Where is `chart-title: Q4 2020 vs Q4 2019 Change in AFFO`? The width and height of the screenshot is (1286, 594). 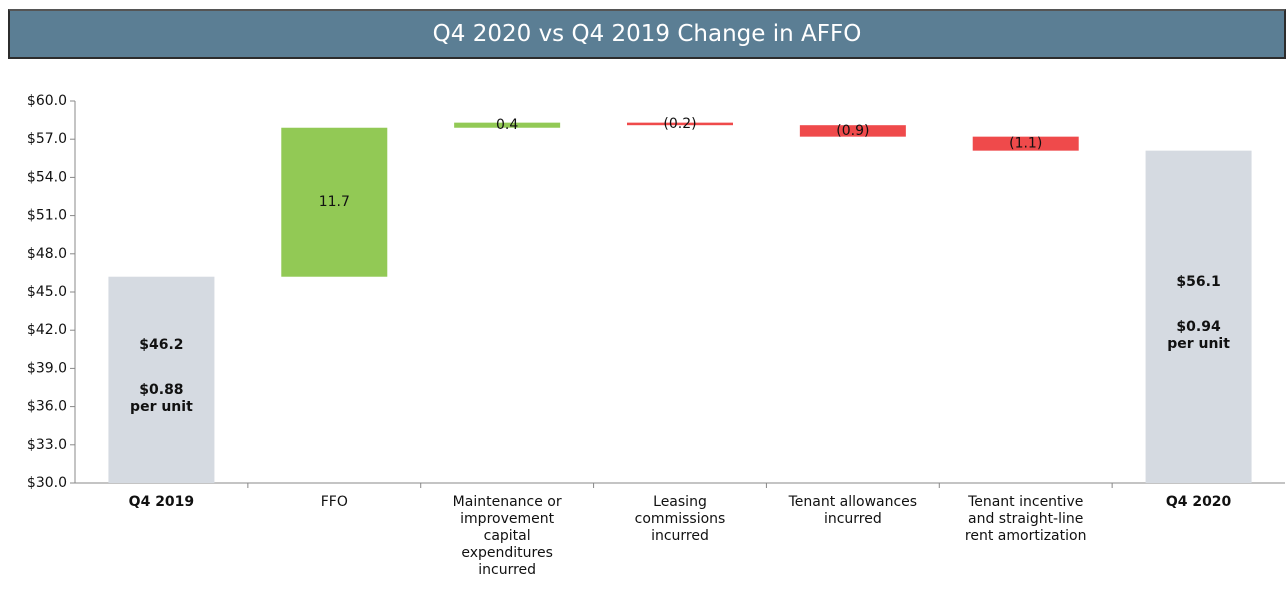
chart-title: Q4 2020 vs Q4 2019 Change in AFFO is located at coordinates (647, 34).